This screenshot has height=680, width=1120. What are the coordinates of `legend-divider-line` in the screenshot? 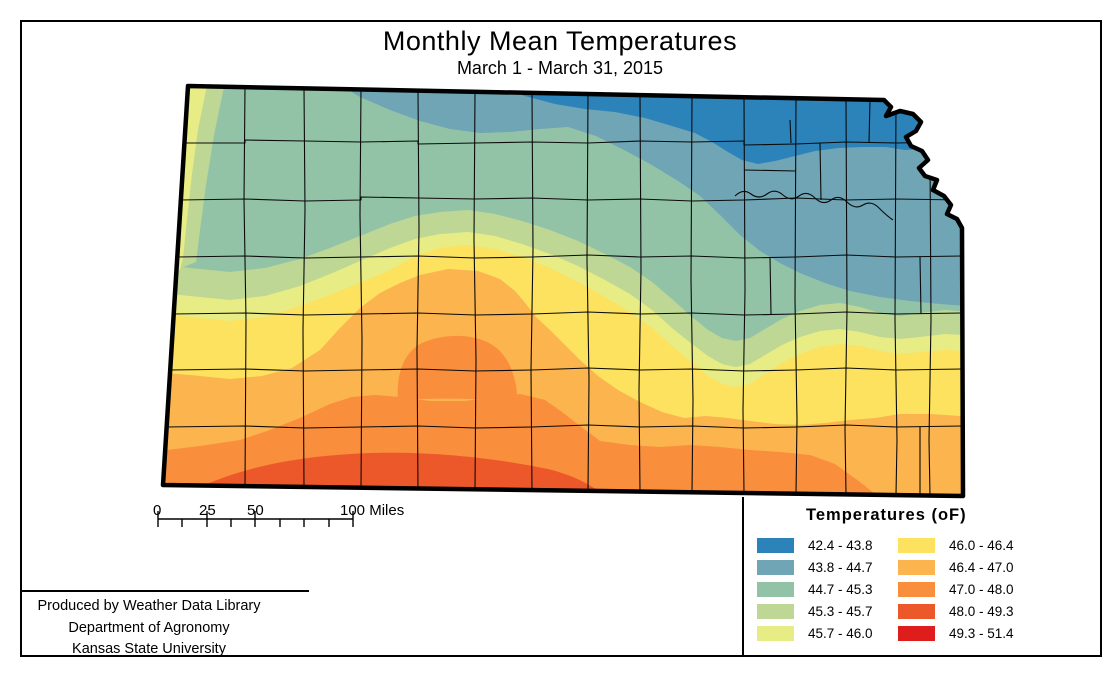 It's located at (743, 576).